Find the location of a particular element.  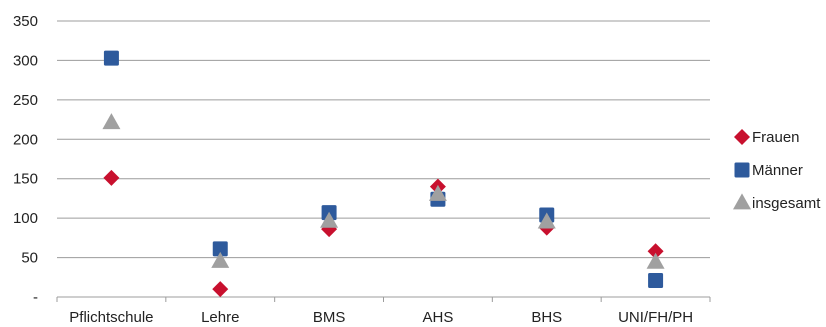

x-tick-label: Pflichtschule is located at coordinates (111, 317).